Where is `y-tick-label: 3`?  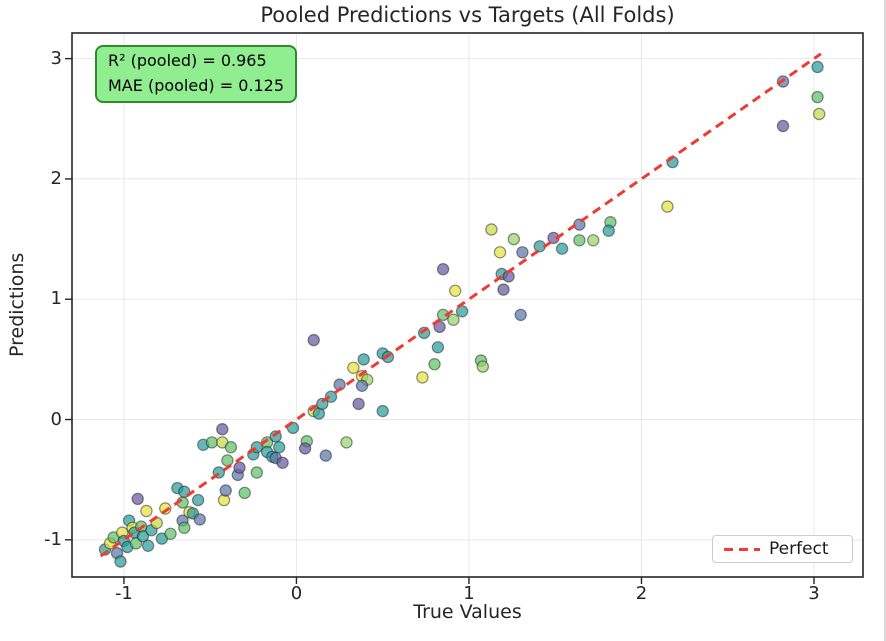
y-tick-label: 3 is located at coordinates (56, 58).